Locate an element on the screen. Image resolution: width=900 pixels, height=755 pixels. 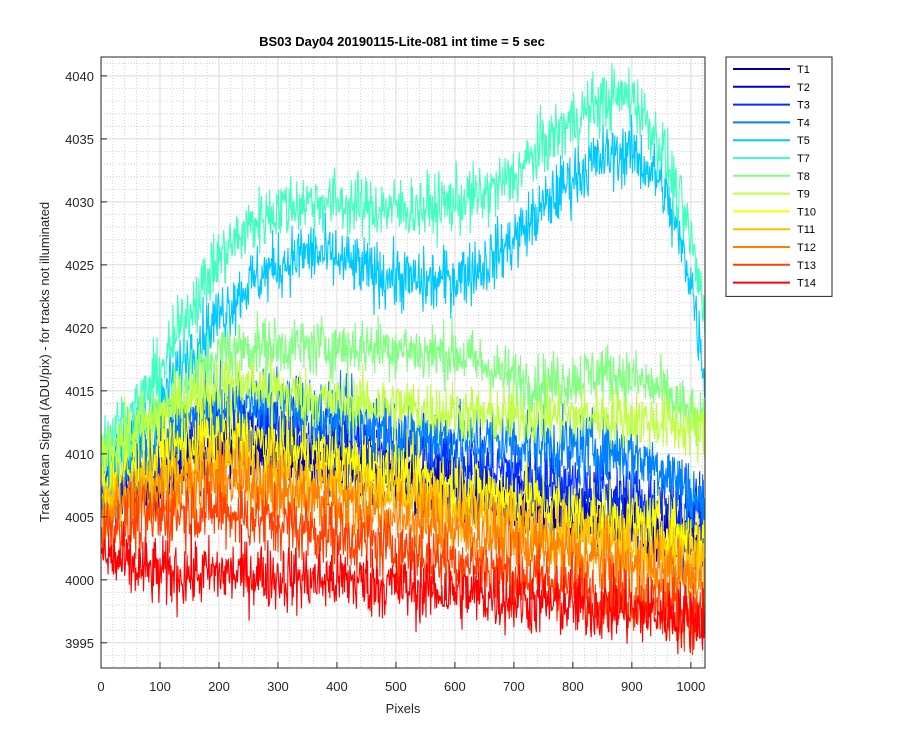
legend: T1 T2 T3 T4 T5 T7 T8 T9 T10 T11 T12 T13 T14 is located at coordinates (779, 176).